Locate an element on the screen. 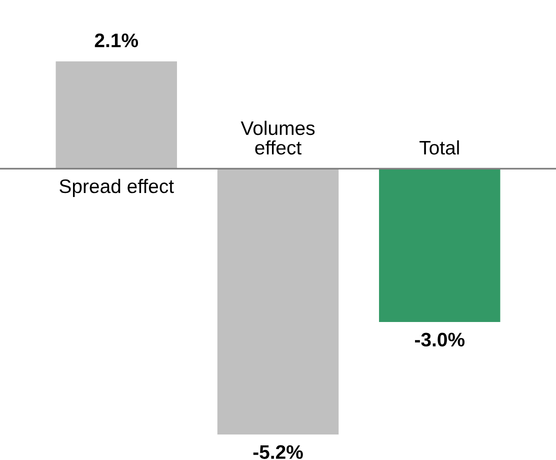 This screenshot has width=556, height=460. x-tick-label: Volumes effect is located at coordinates (277, 137).